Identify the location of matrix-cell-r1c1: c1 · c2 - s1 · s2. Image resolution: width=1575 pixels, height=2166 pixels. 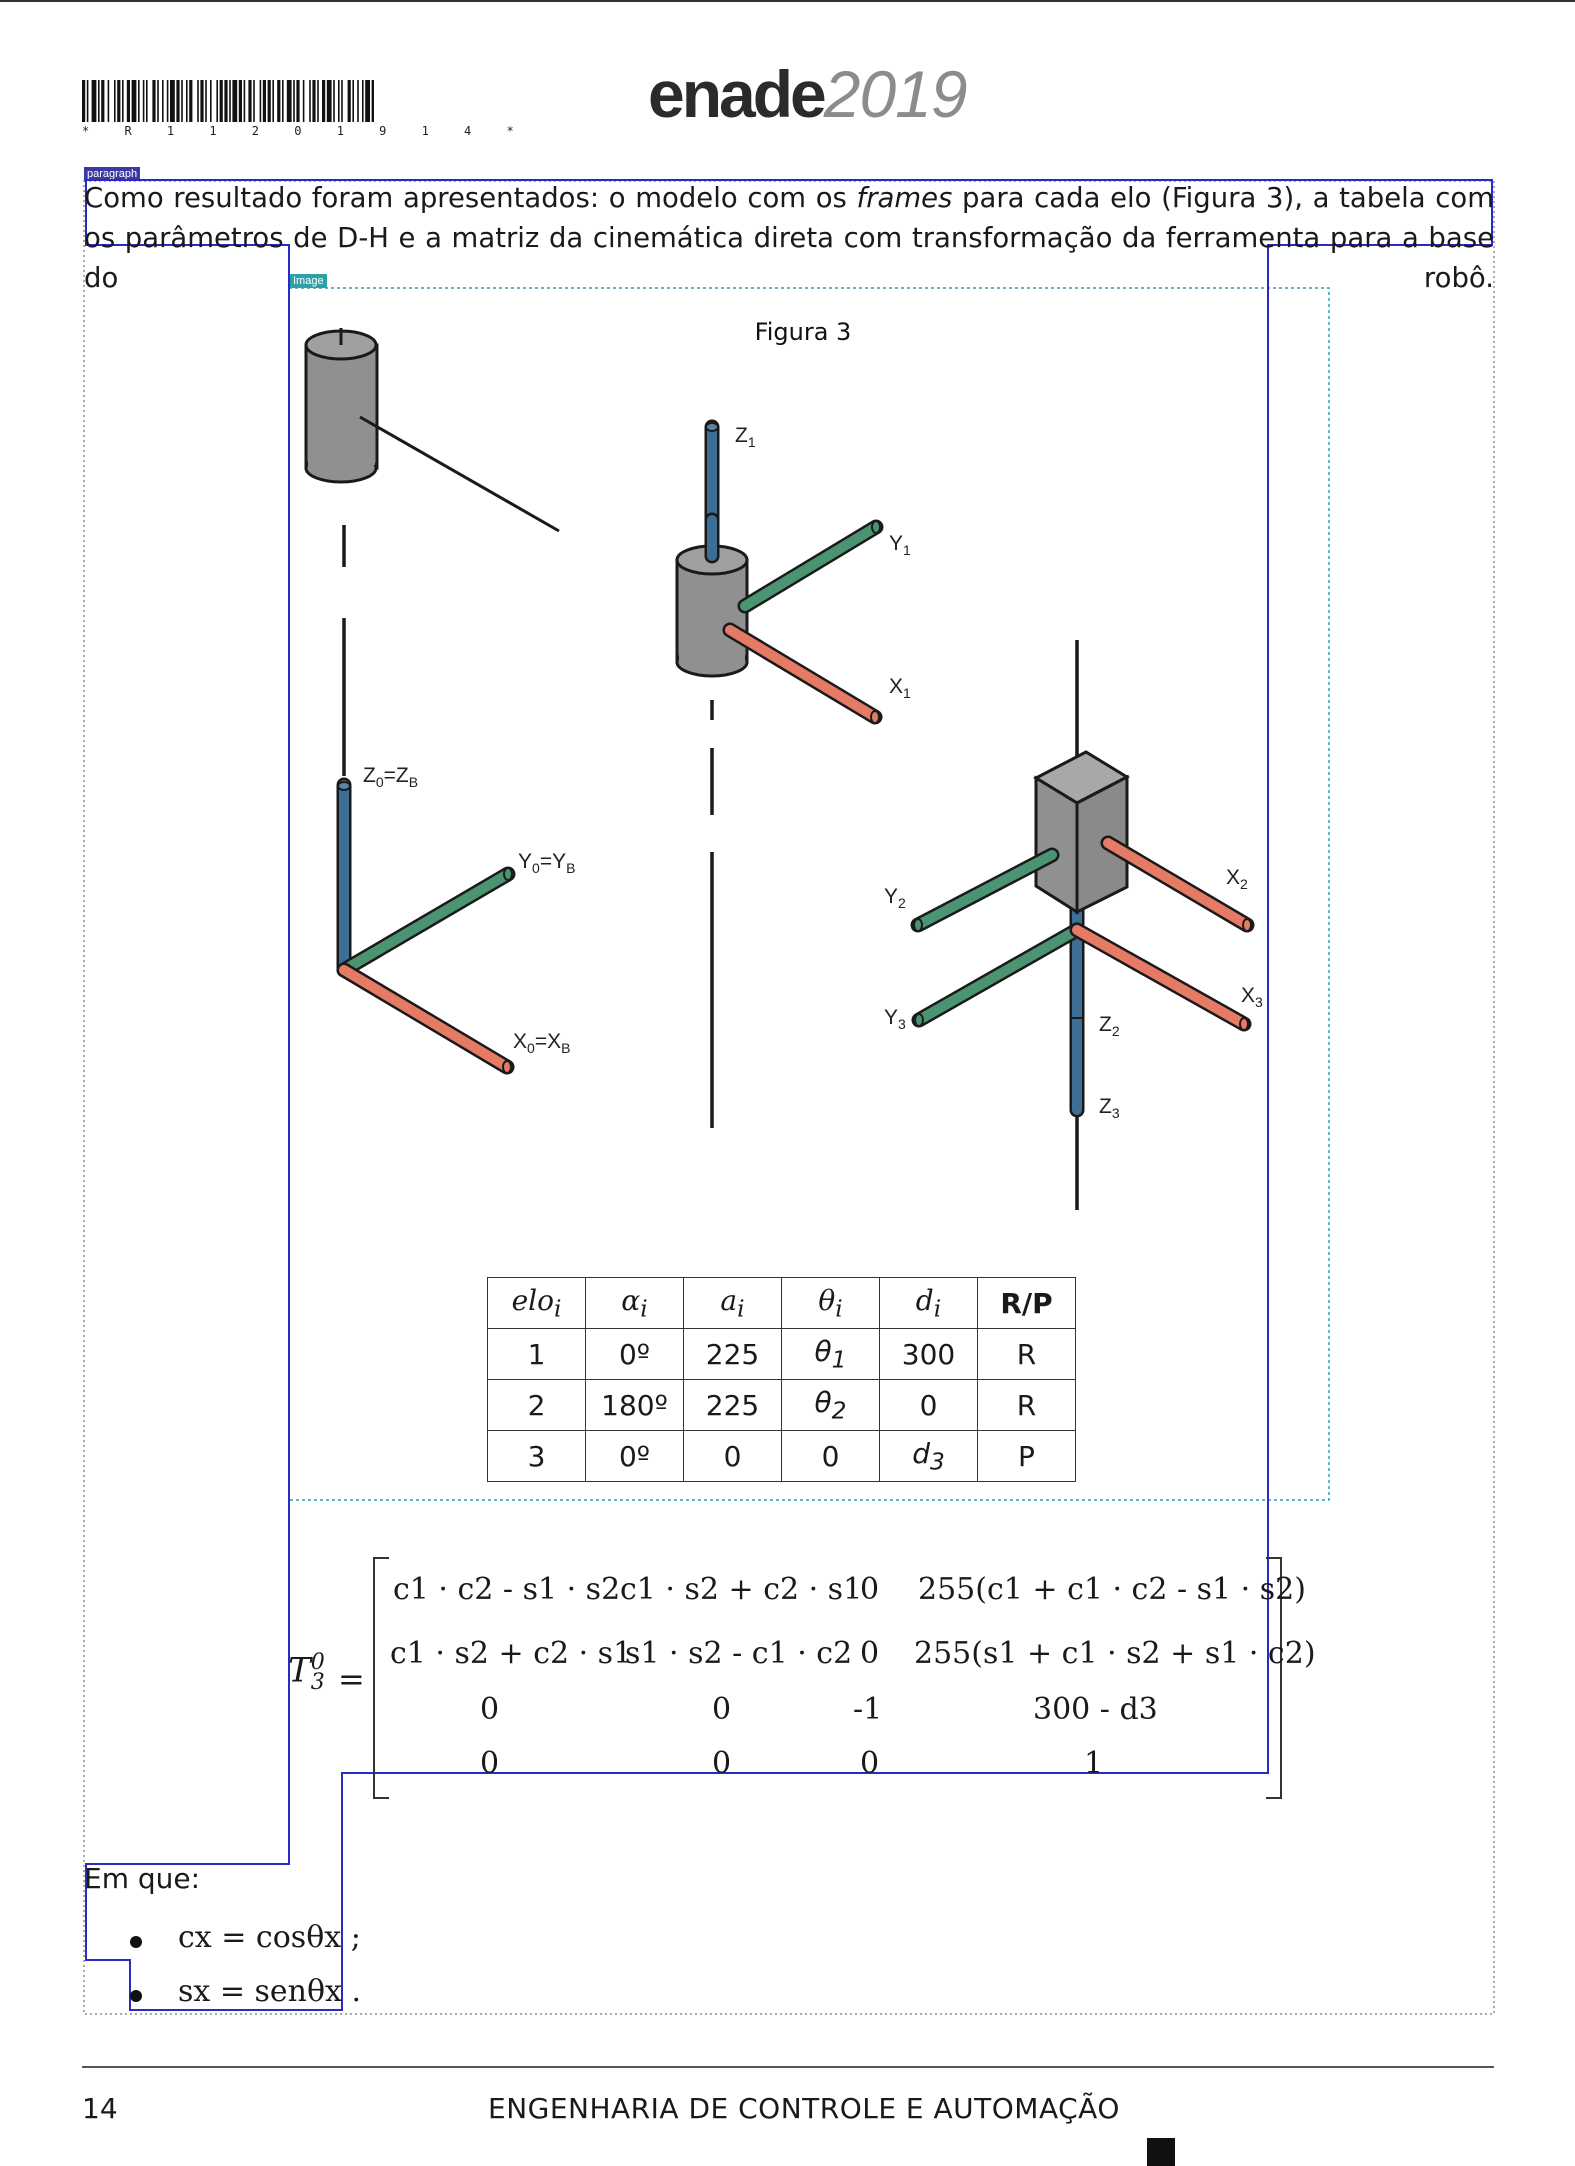
(507, 1589).